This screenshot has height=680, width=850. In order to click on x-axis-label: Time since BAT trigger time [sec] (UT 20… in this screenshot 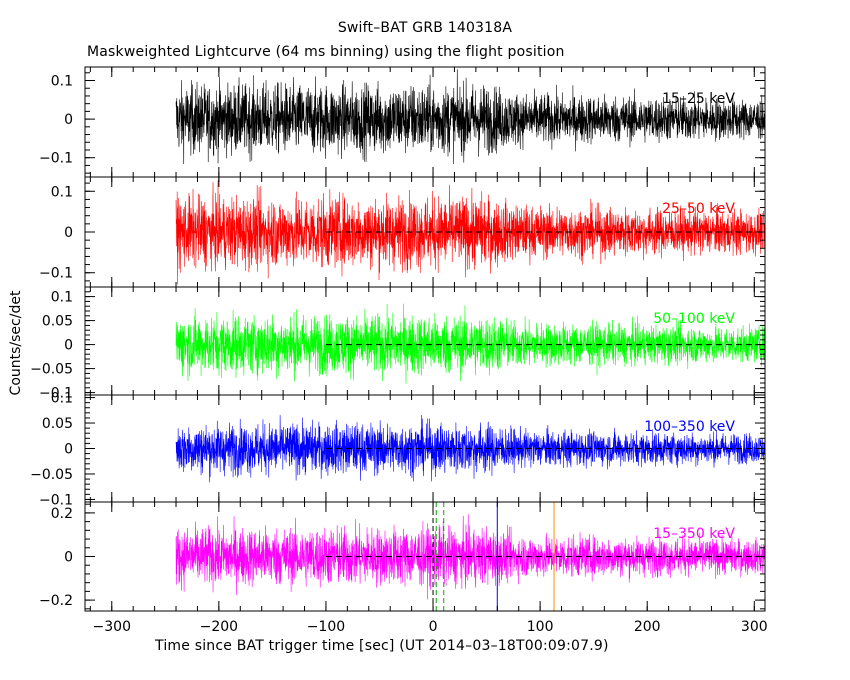, I will do `click(382, 646)`.